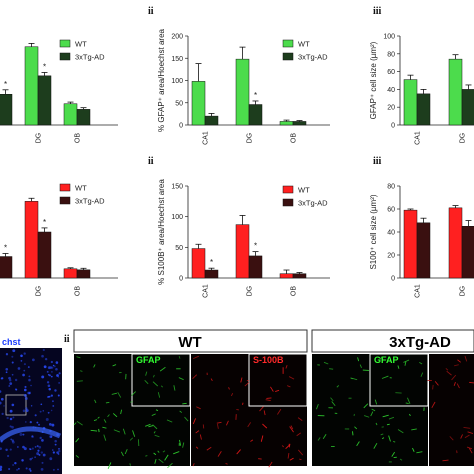 The image size is (474, 474). I want to click on y-tick-label: 80, so click(391, 54).